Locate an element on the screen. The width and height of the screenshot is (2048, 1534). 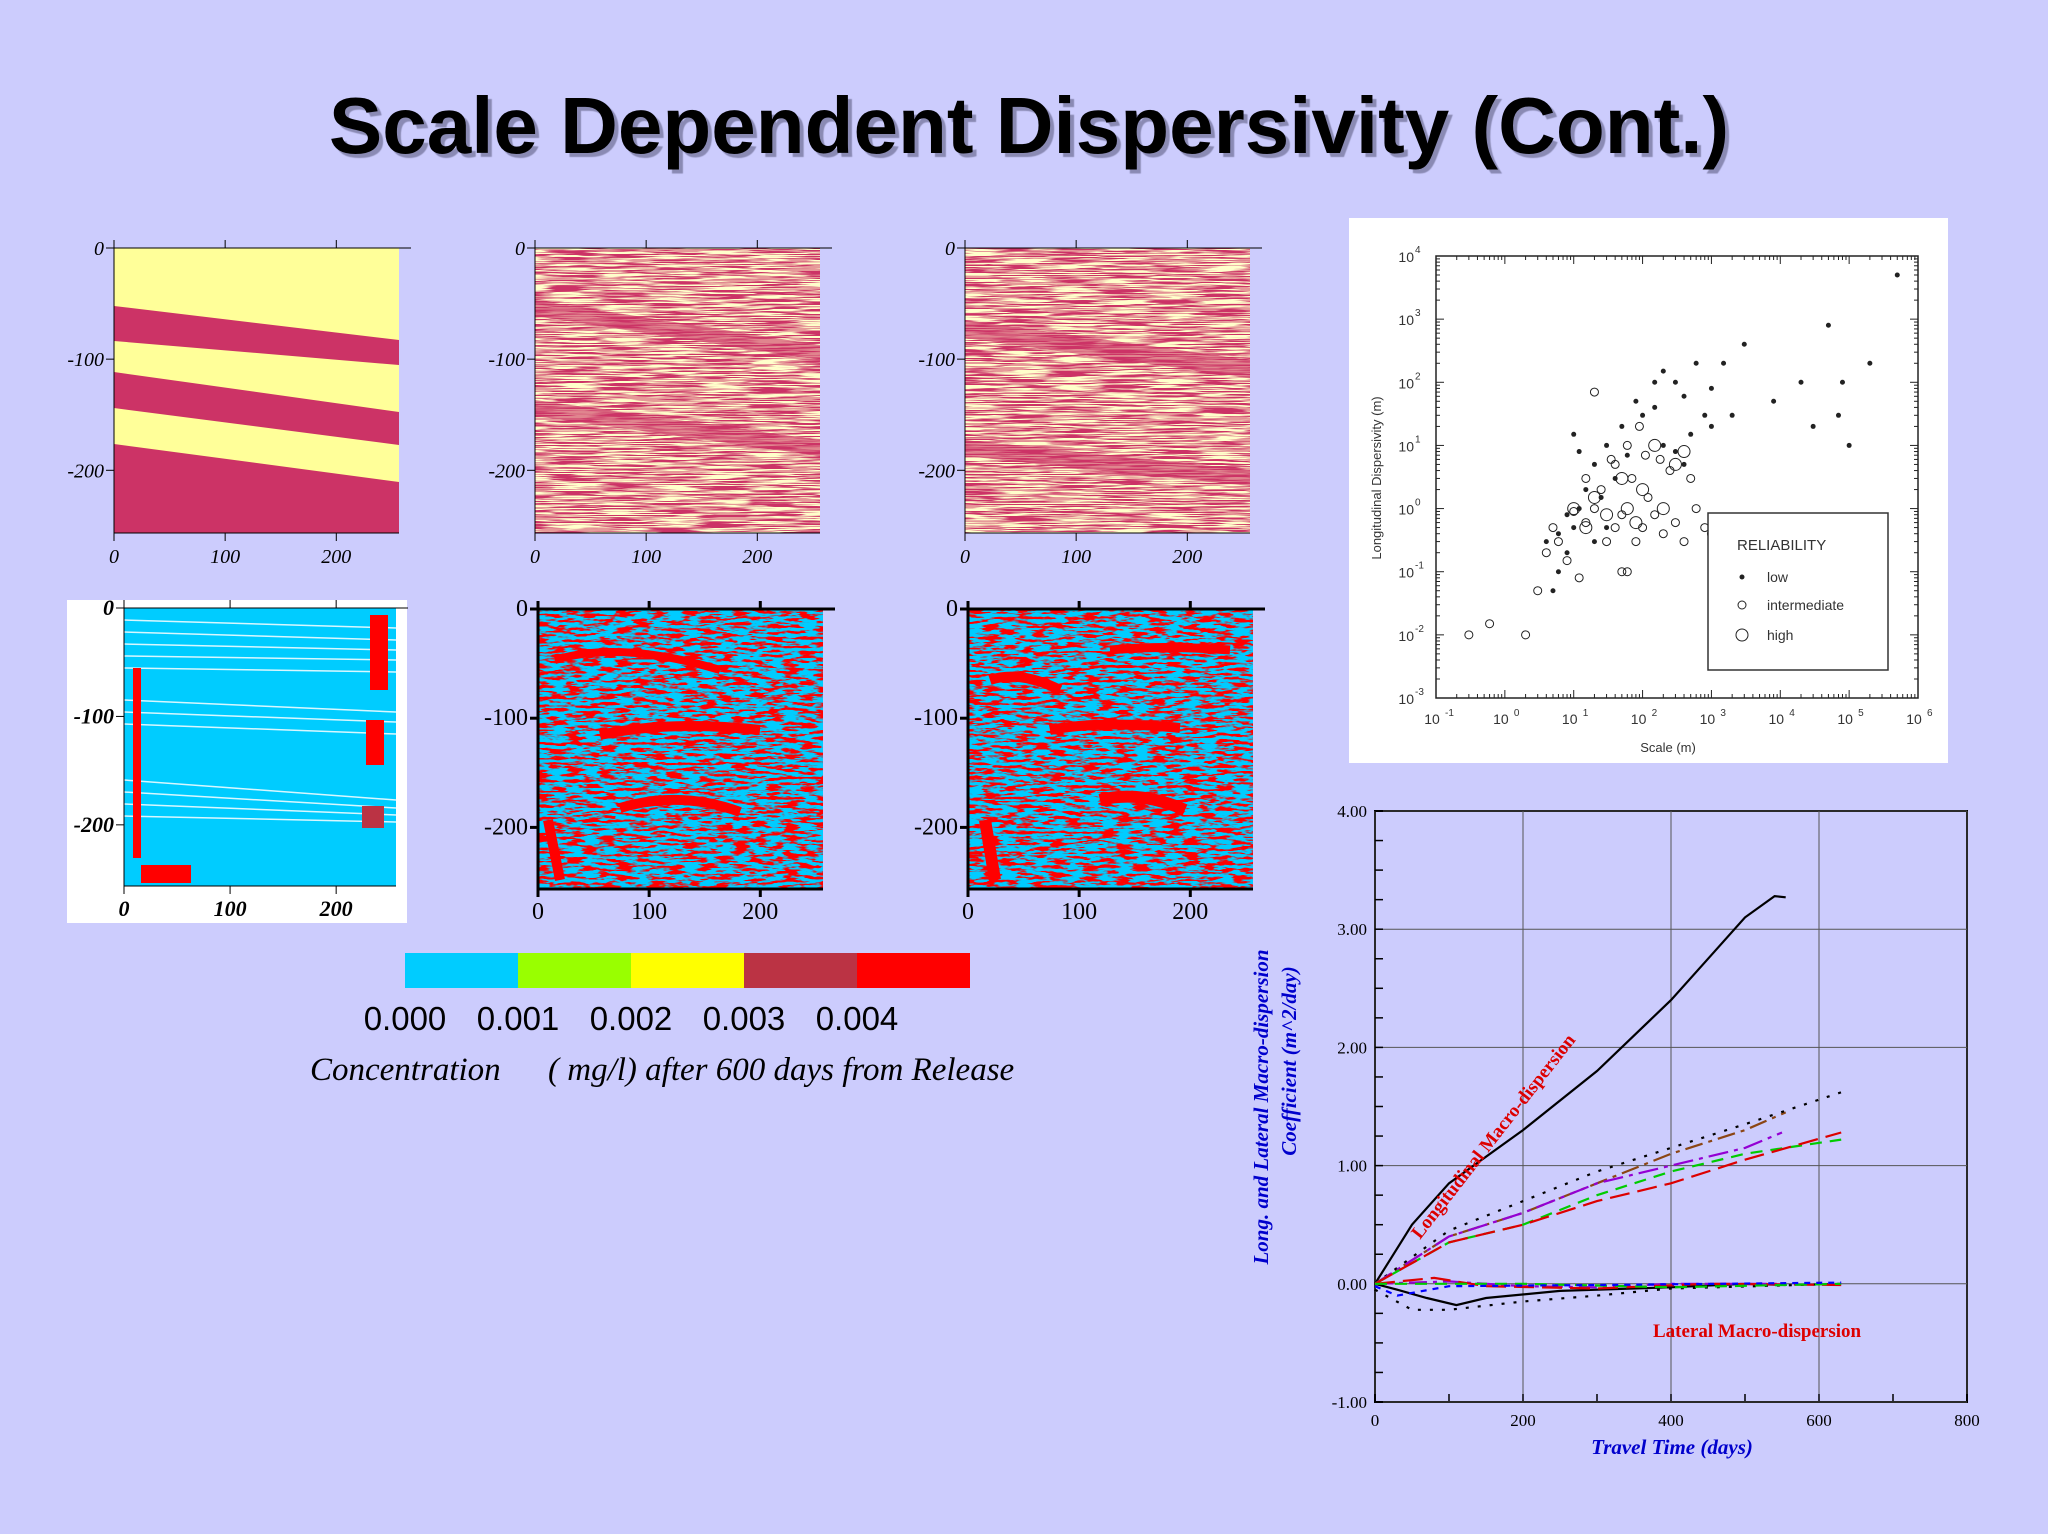
scatter-x-tick-exponent: -1 is located at coordinates (1449, 713).